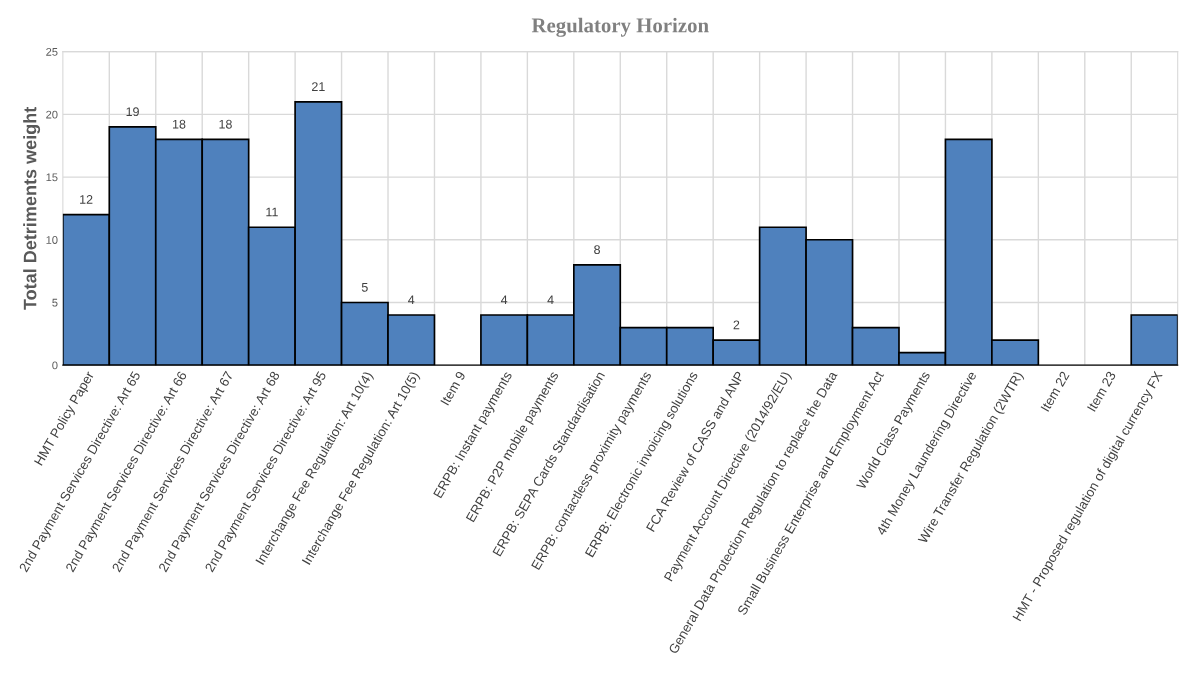 The width and height of the screenshot is (1186, 689). What do you see at coordinates (620, 27) in the screenshot?
I see `chart-title: Regulatory Horizon` at bounding box center [620, 27].